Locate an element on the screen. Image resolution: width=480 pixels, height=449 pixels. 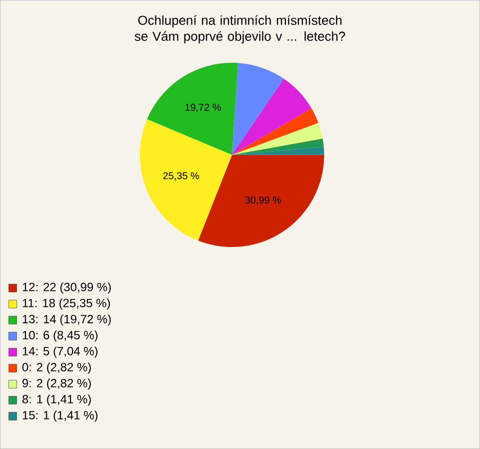
legend-label: 8: 1 (1,41 %) is located at coordinates (56, 400).